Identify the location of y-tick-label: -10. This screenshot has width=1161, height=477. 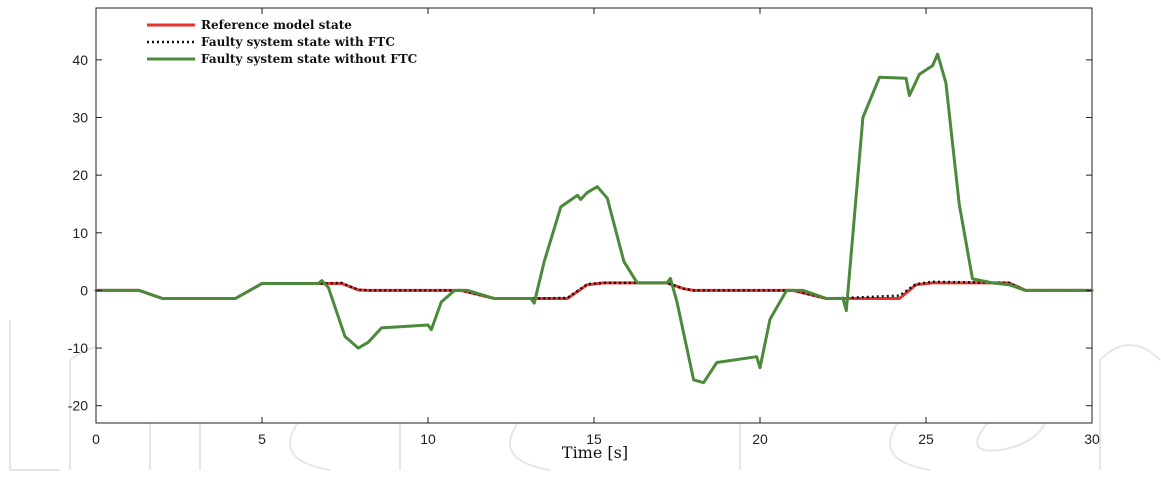
(78, 348).